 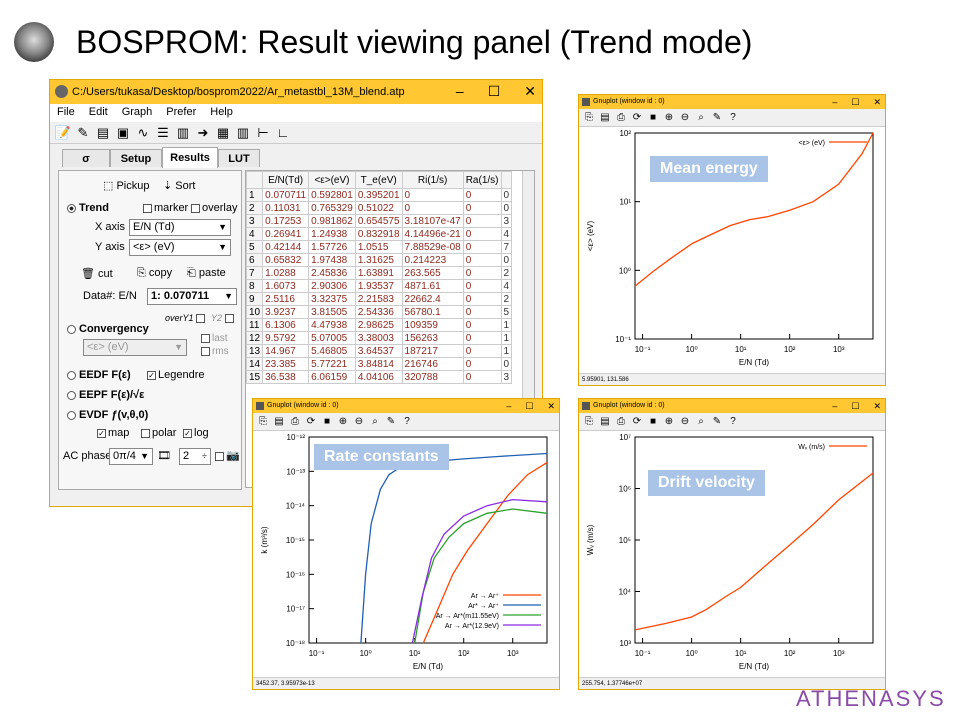 I want to click on table-cell: 1.24938, so click(x=332, y=234).